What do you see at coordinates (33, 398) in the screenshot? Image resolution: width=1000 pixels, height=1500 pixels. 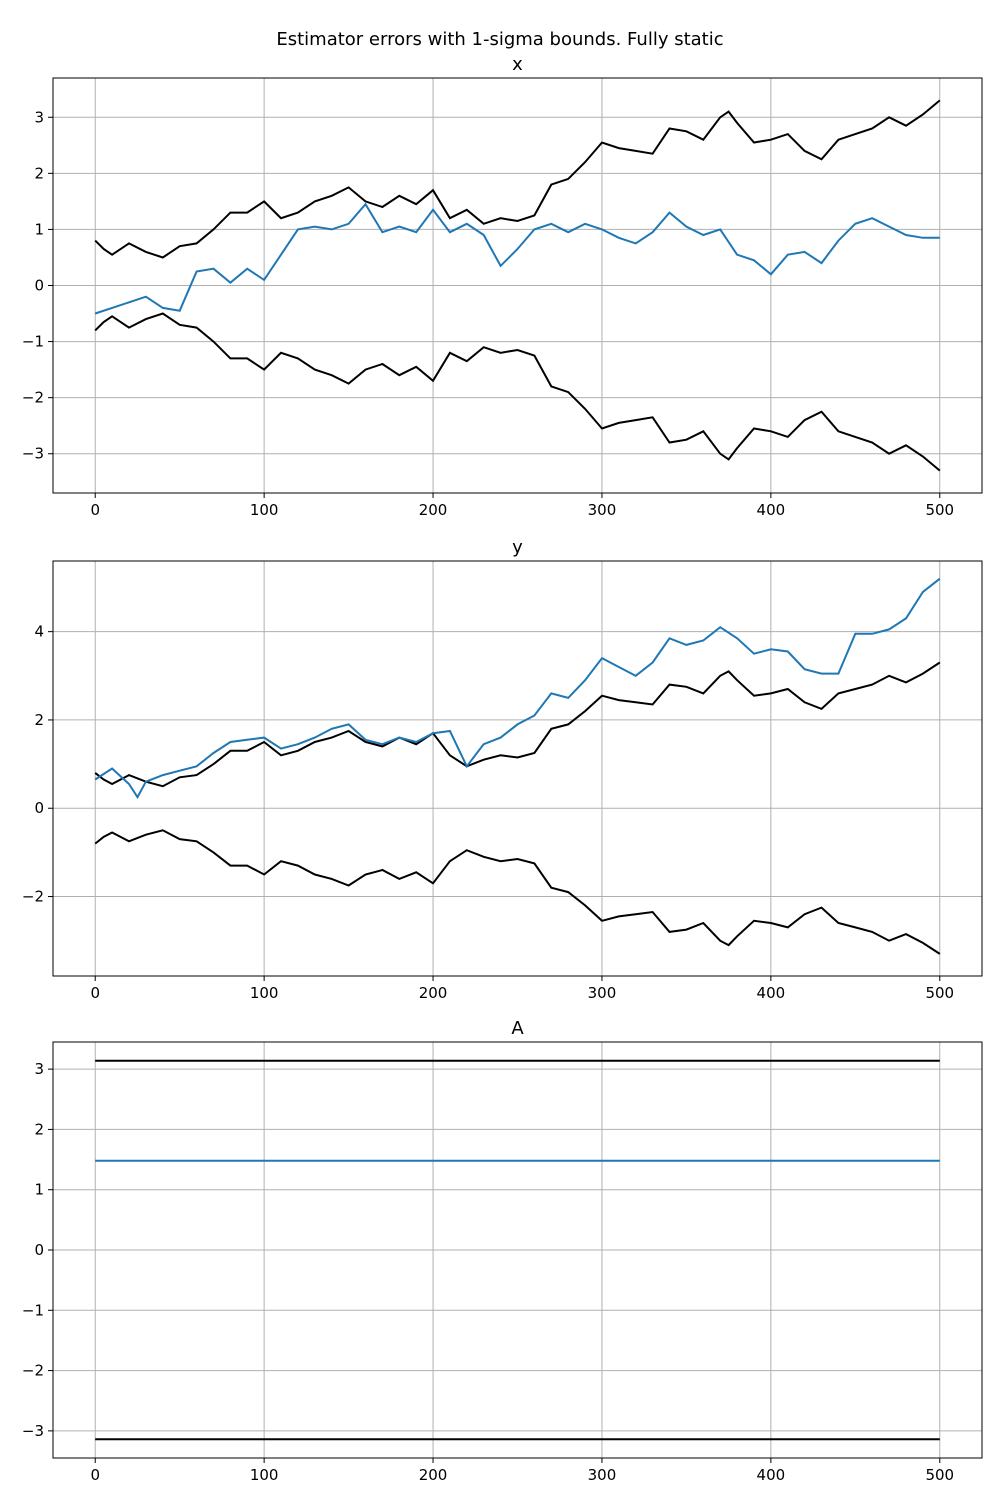 I see `subplot-x-y-tick-label: −2` at bounding box center [33, 398].